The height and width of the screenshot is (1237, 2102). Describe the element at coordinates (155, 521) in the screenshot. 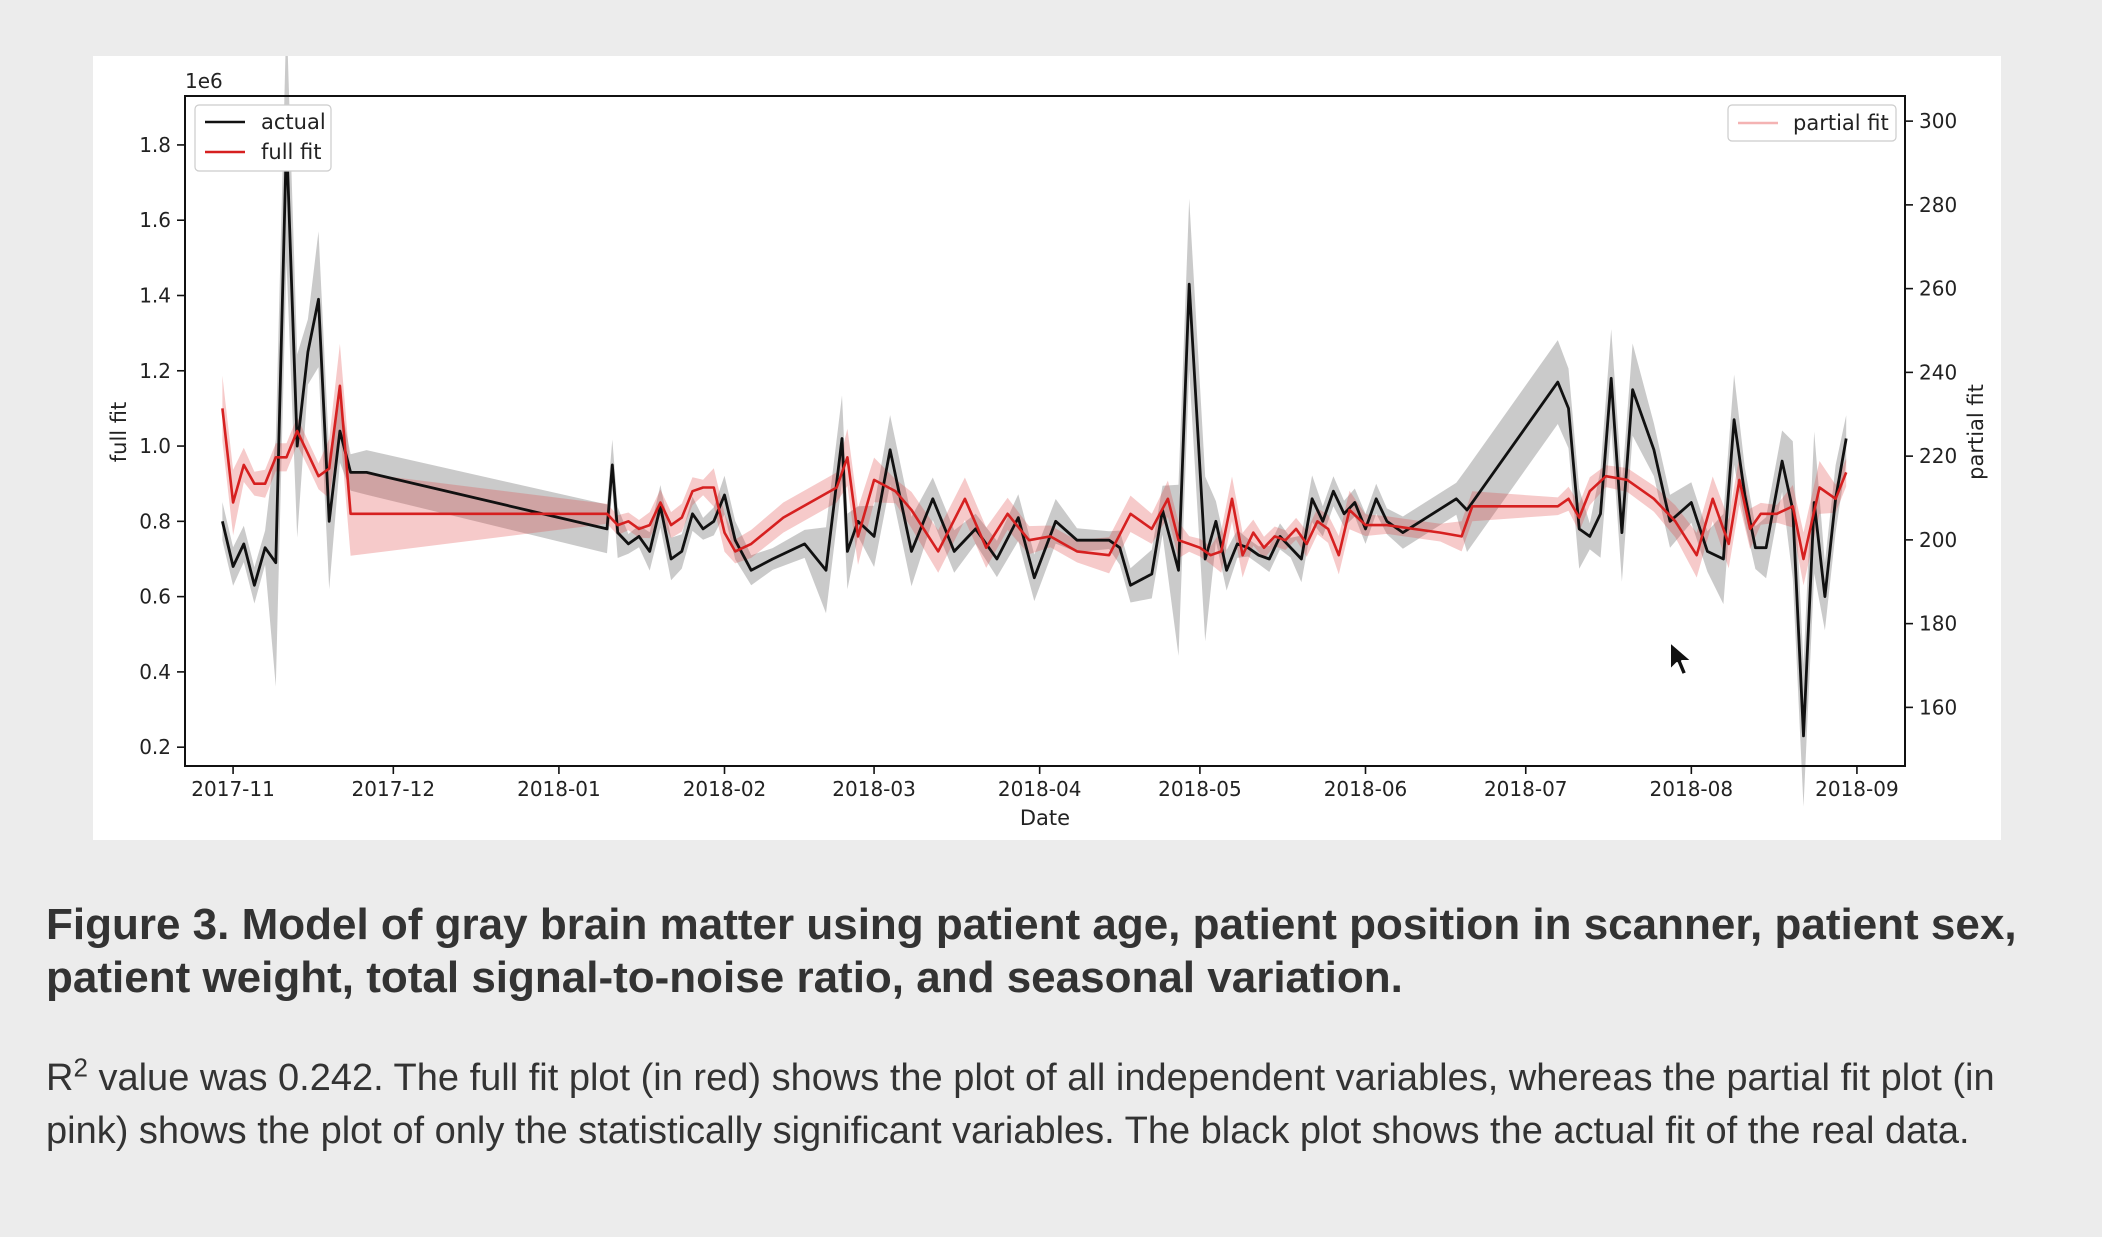

I see `y-left-tick-label: 0.8` at that location.